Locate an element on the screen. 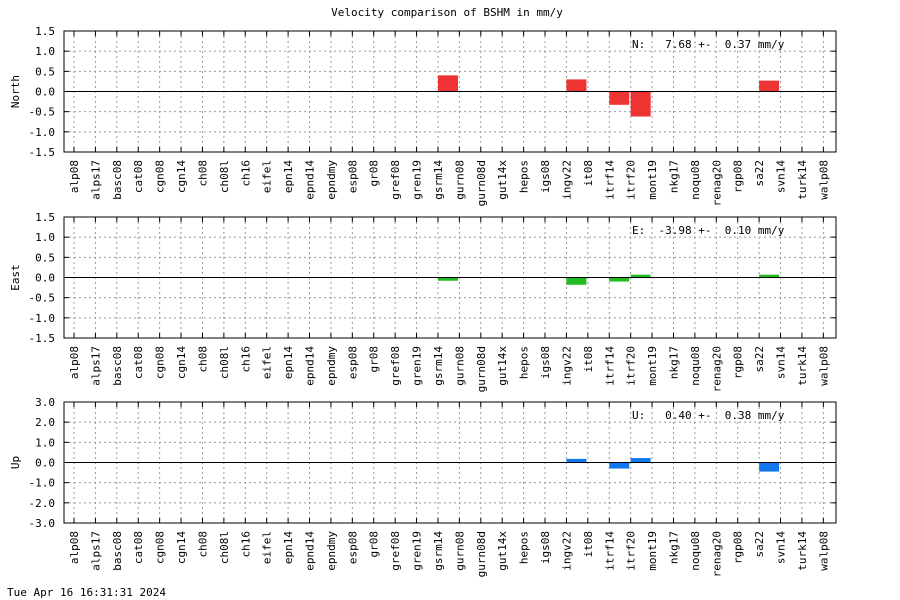  x-tick-label: epnd14 is located at coordinates (310, 366).